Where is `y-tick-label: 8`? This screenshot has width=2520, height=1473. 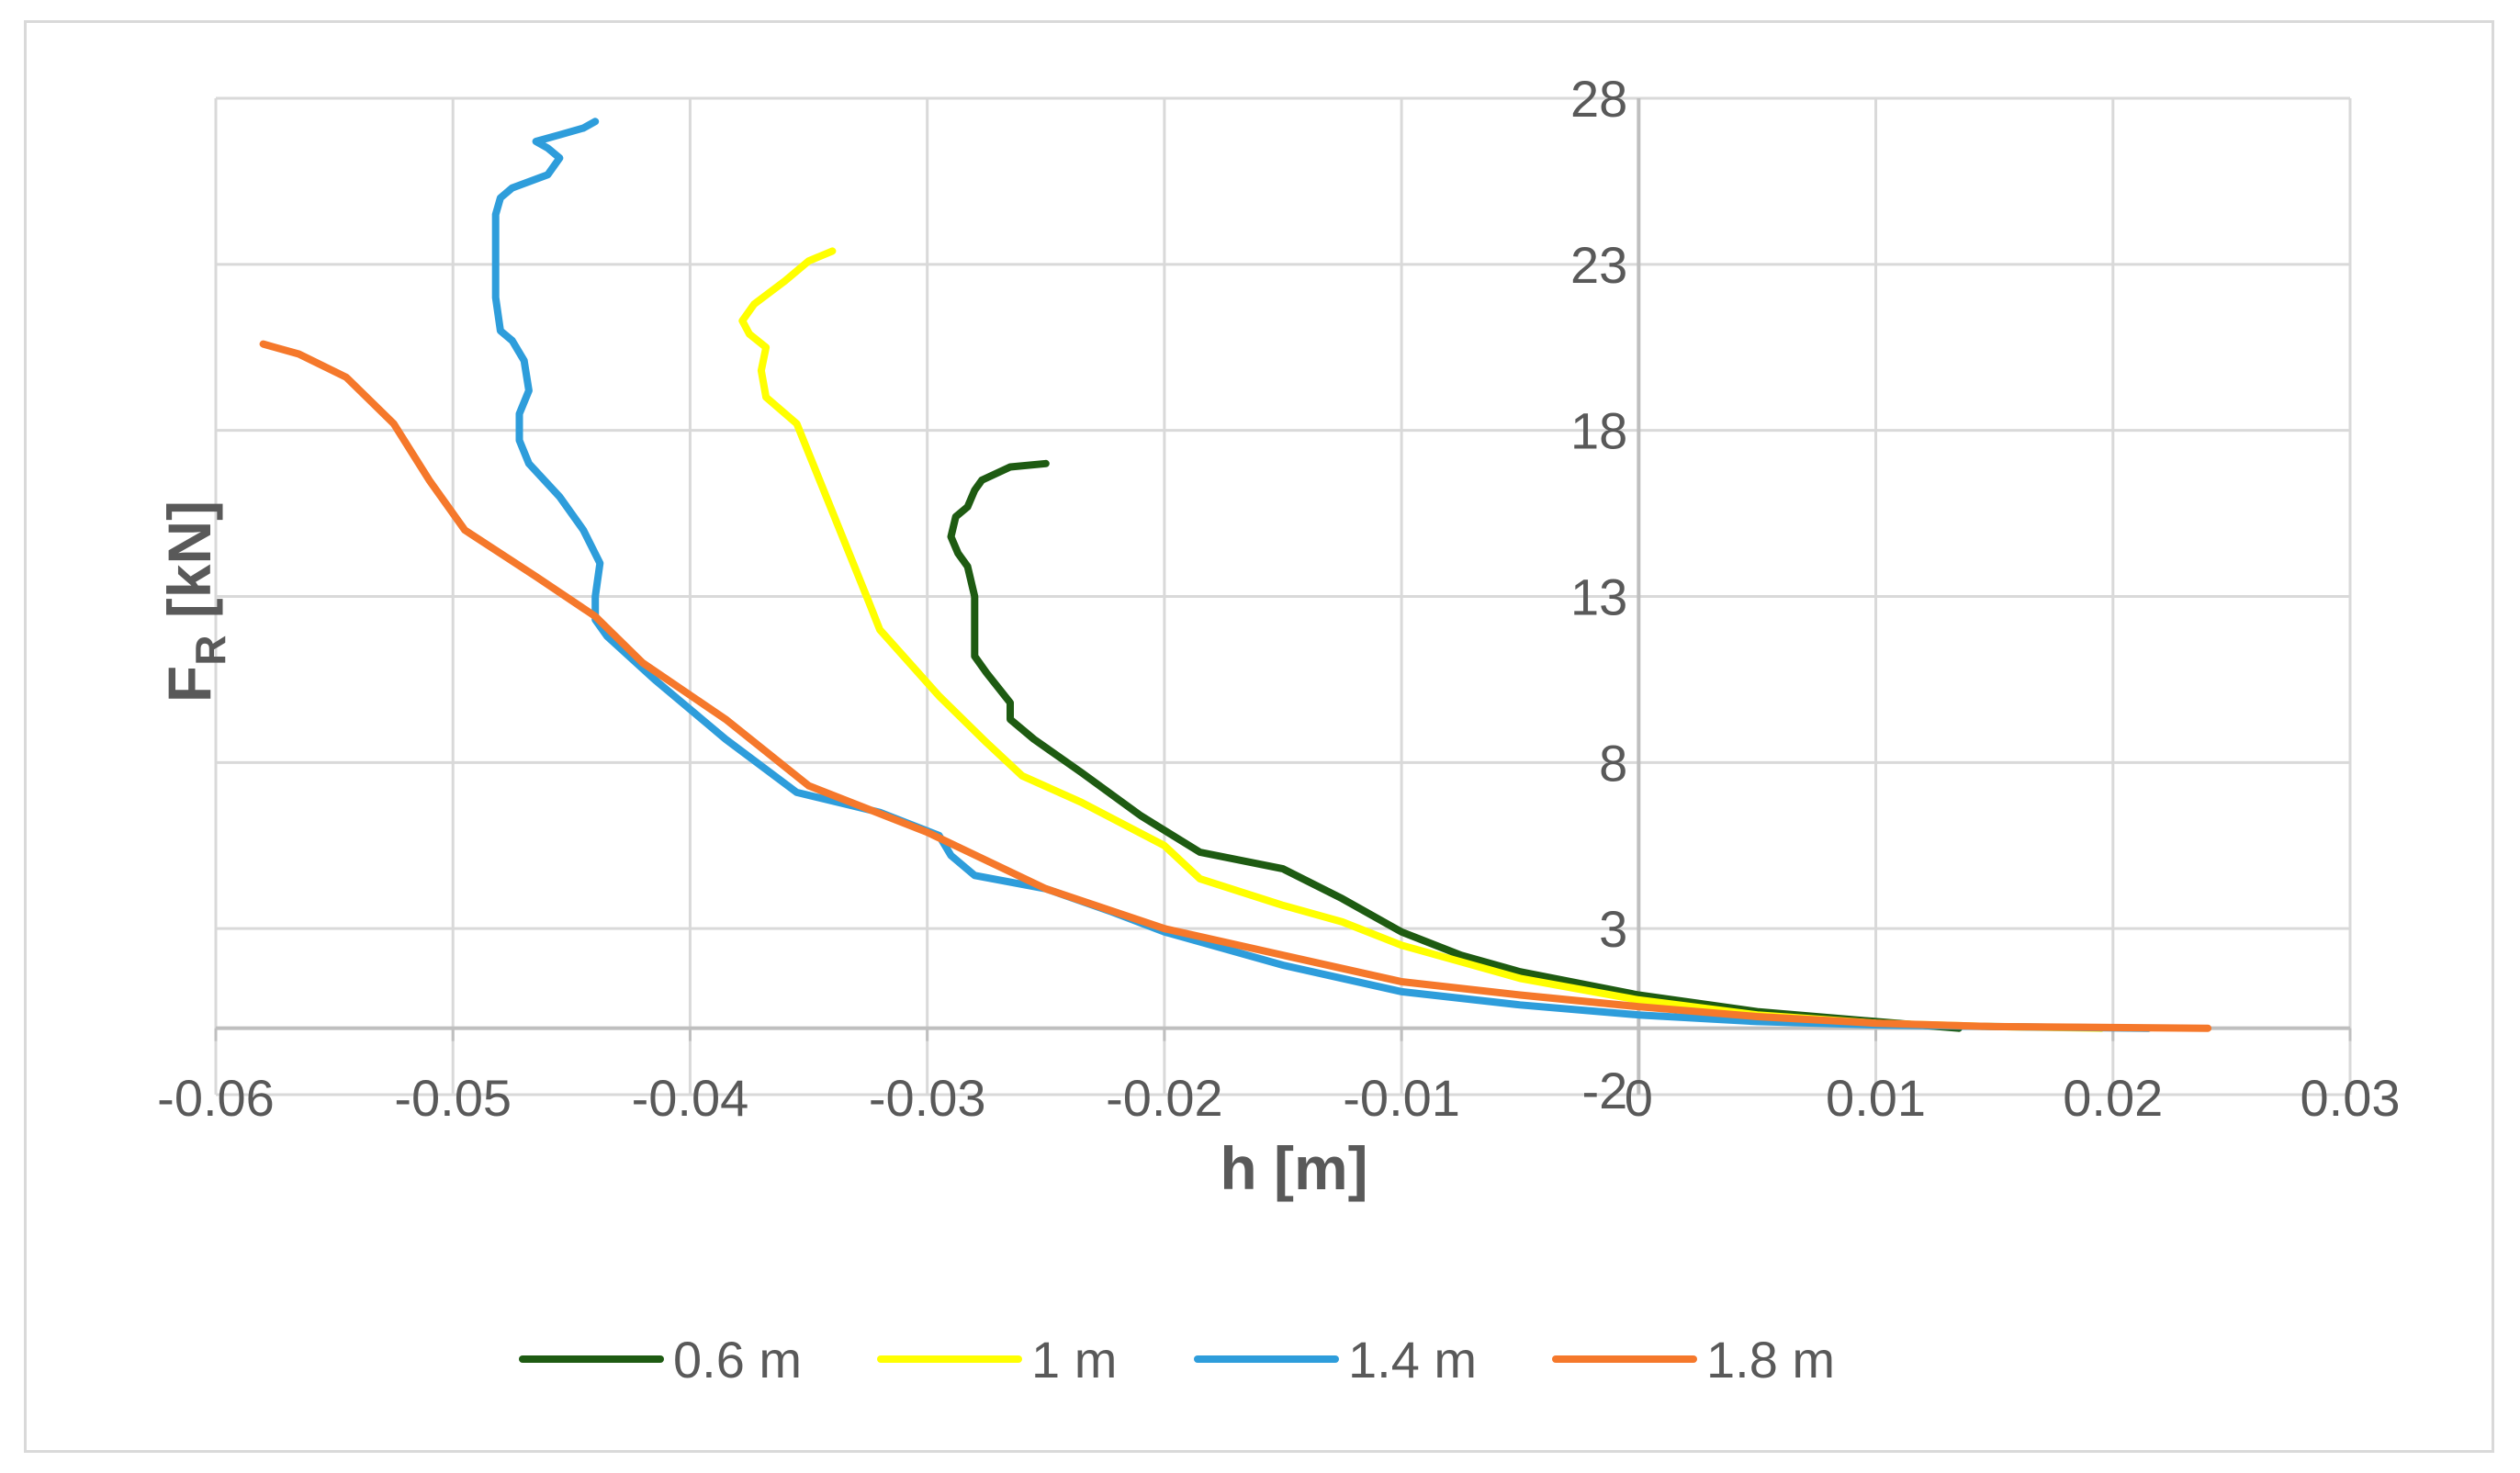 y-tick-label: 8 is located at coordinates (1613, 763).